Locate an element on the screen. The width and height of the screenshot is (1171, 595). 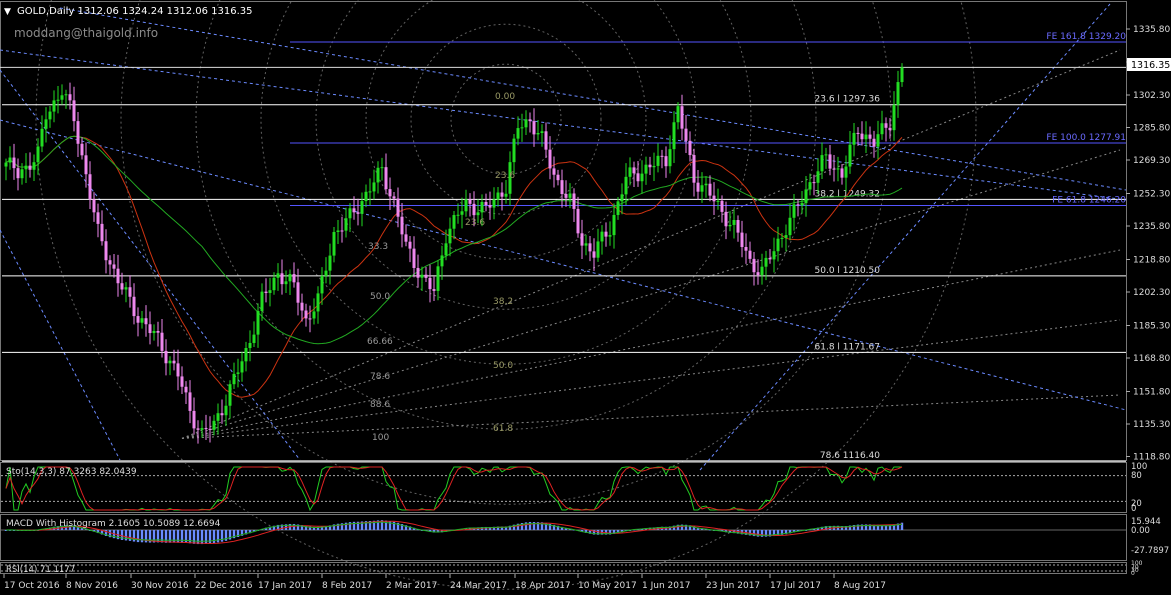
macd-scale: -27.7897 is located at coordinates (1150, 551).